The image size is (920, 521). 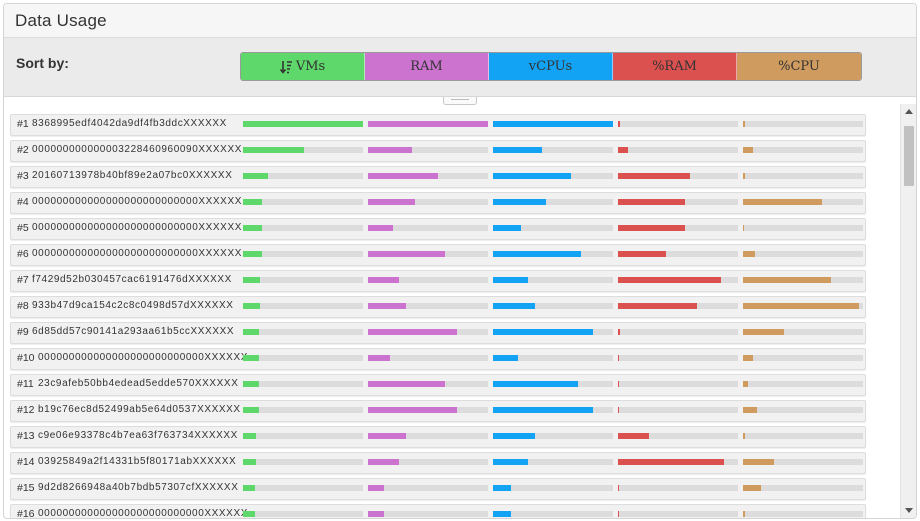 I want to click on usage-row: #8 933b47d9ca154c2c8c0498d57dXXXXXX, so click(x=438, y=307).